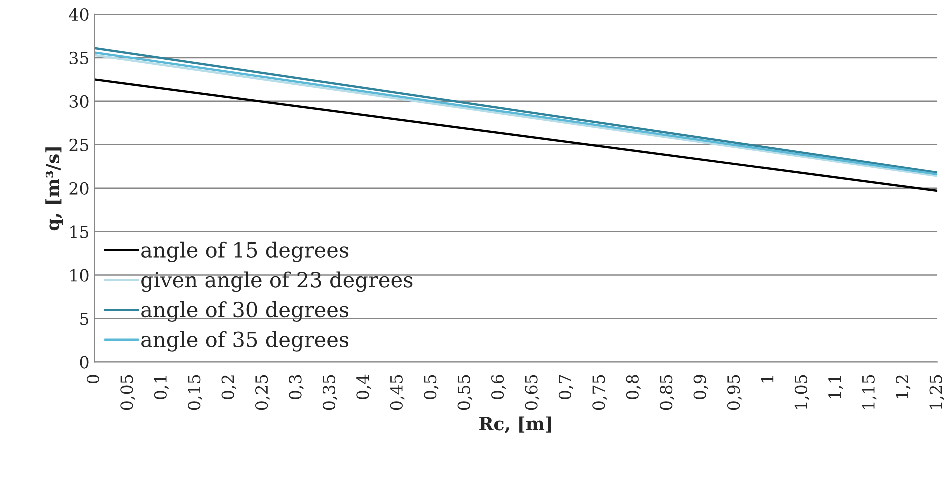 This screenshot has height=483, width=947. I want to click on legend-label: given angle of 23 degrees, so click(277, 282).